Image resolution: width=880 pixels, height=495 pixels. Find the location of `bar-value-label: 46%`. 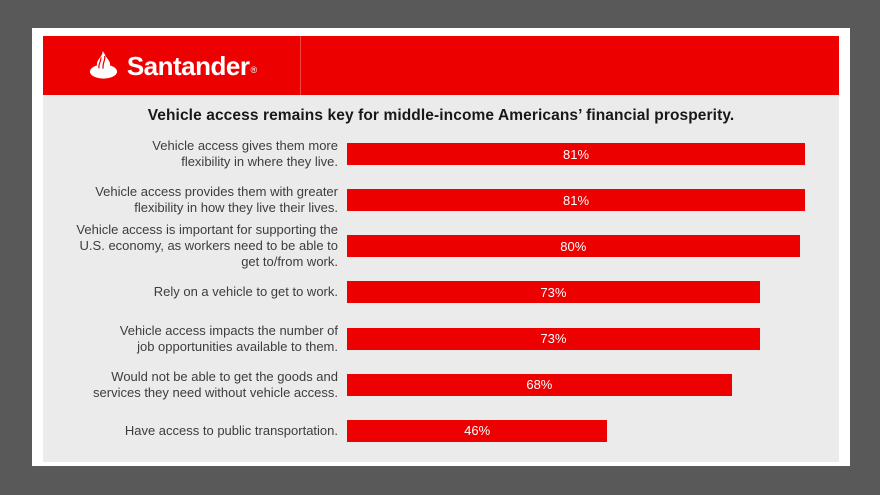

bar-value-label: 46% is located at coordinates (477, 431).